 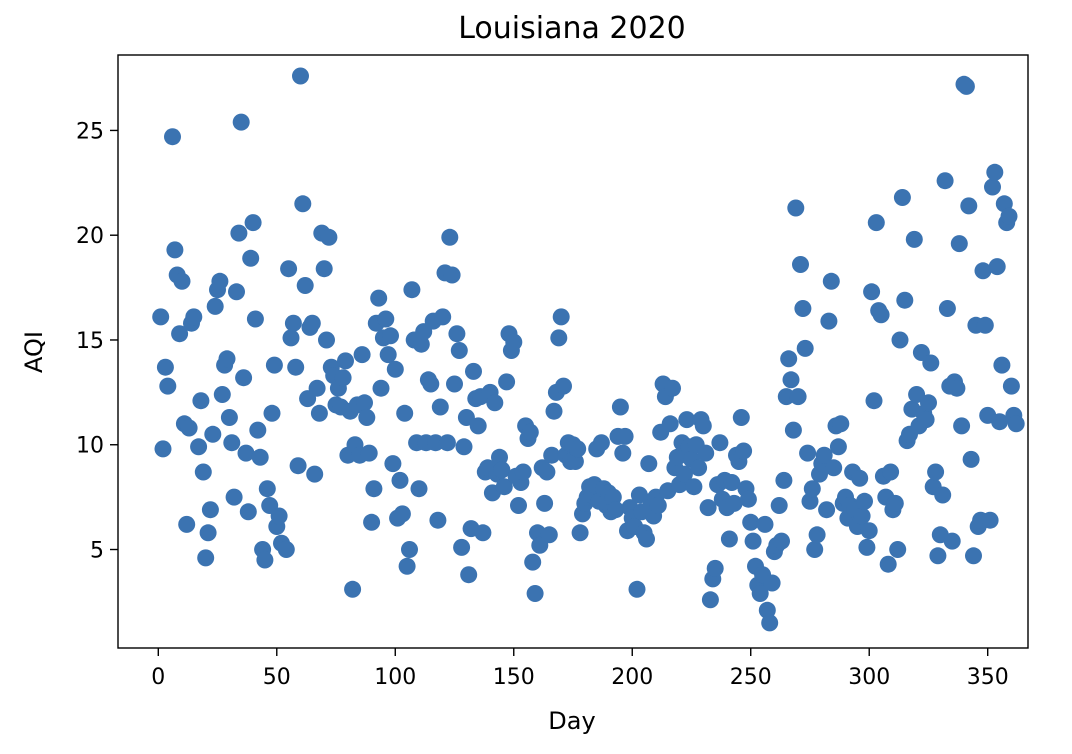 I want to click on y-tick-label: 20, so click(x=90, y=236).